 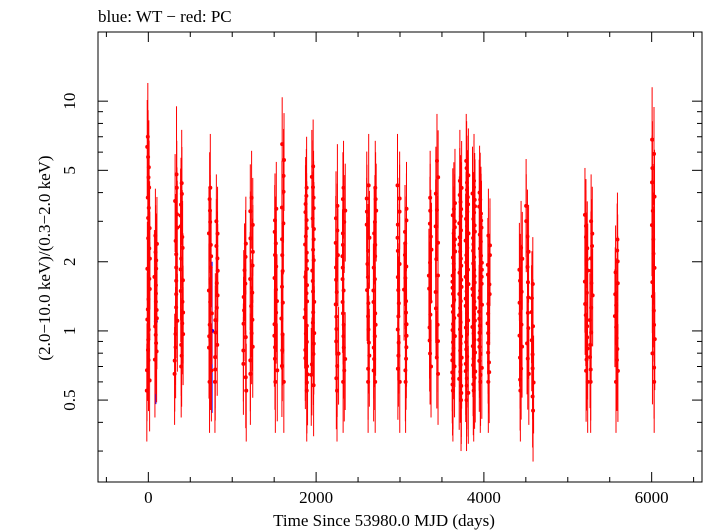 I want to click on y-tick-label: 0.5, so click(x=69, y=399).